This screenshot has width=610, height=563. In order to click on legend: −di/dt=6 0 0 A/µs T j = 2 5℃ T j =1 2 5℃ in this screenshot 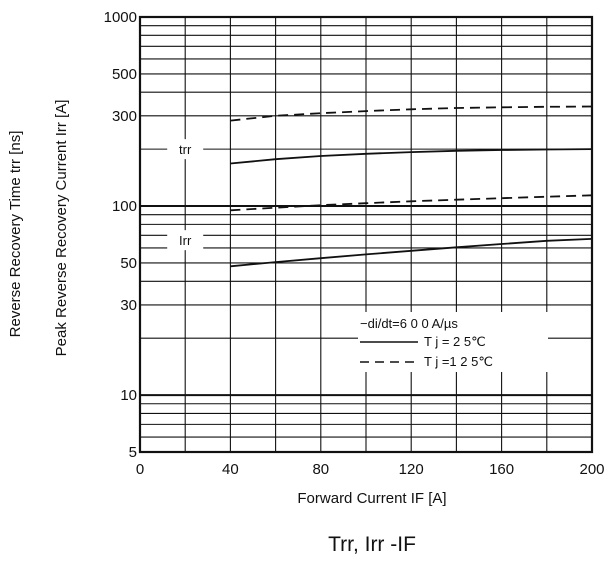, I will do `click(453, 342)`.